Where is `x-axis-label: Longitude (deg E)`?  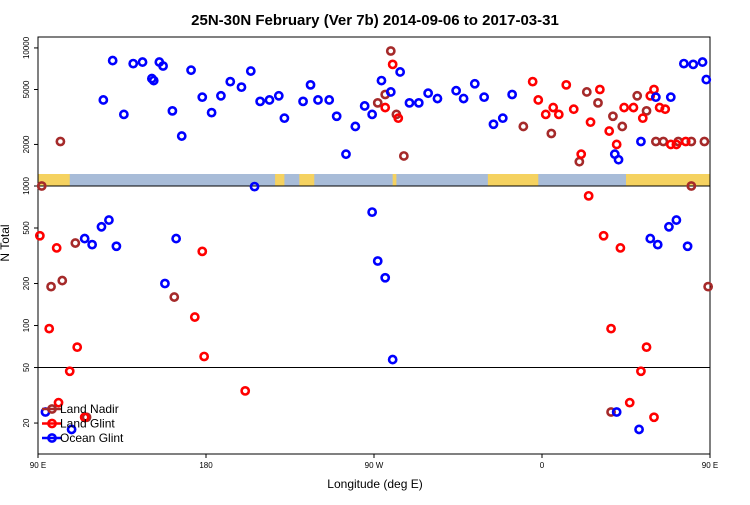
x-axis-label: Longitude (deg E) is located at coordinates (374, 484).